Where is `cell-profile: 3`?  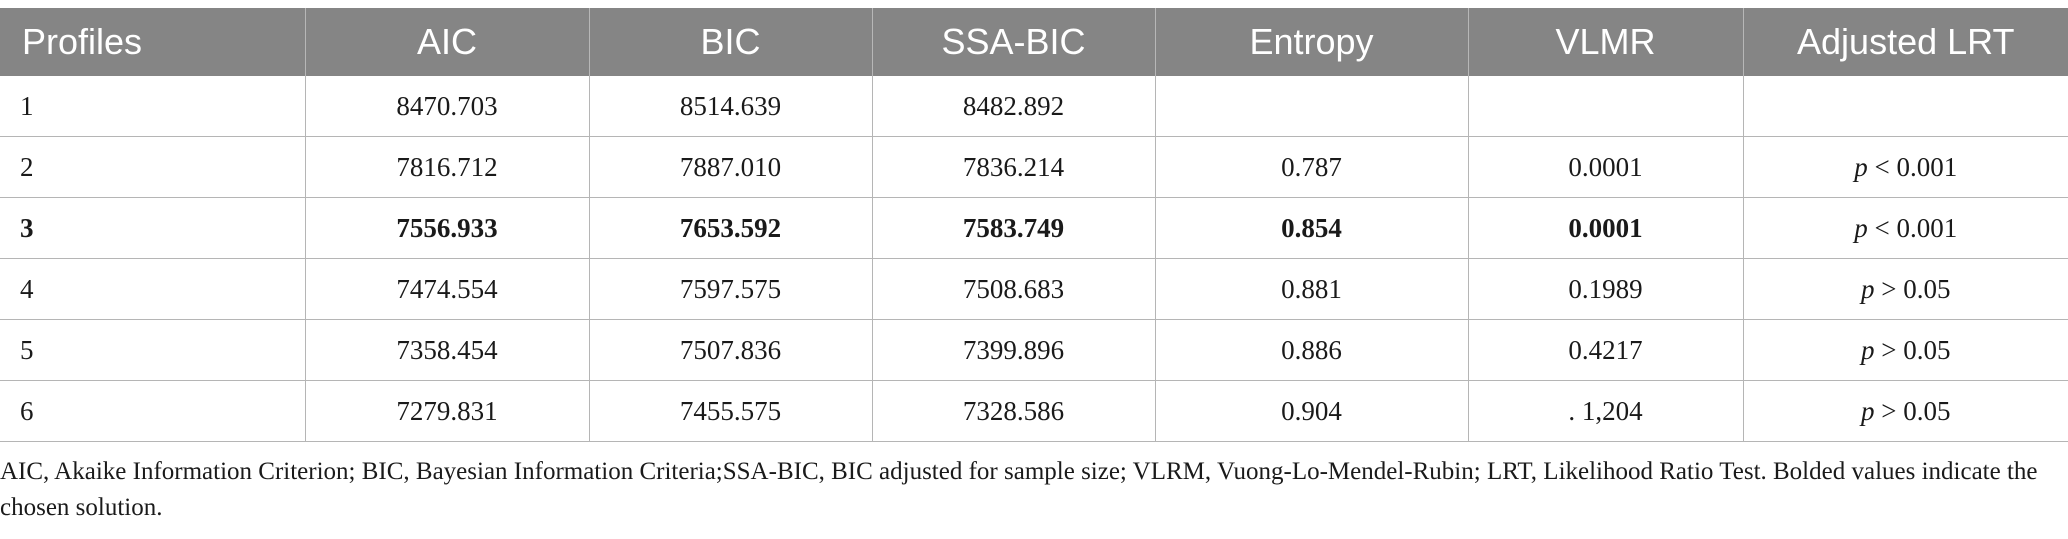
cell-profile: 3 is located at coordinates (152, 228).